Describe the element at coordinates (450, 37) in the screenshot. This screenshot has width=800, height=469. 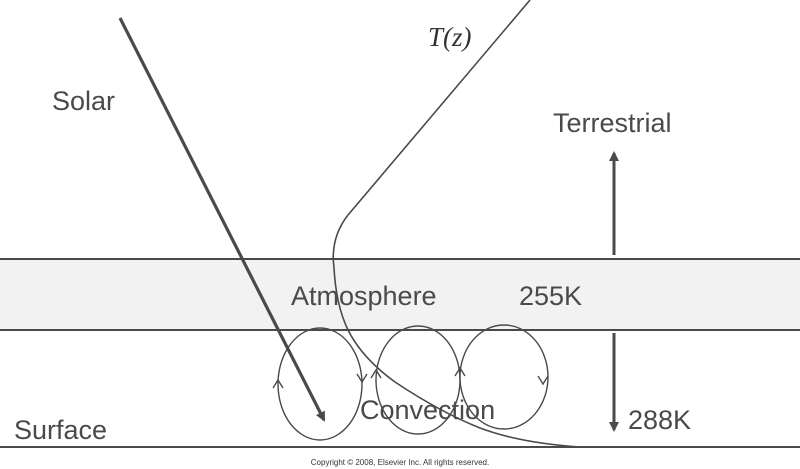
I see `temperature-profile-label: T(z)` at that location.